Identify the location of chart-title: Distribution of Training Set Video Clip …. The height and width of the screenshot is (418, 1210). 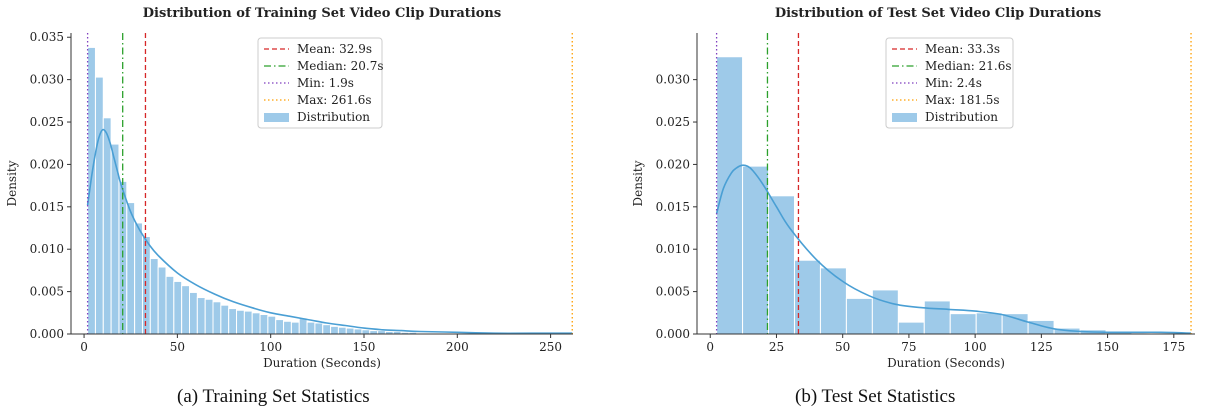
(322, 13).